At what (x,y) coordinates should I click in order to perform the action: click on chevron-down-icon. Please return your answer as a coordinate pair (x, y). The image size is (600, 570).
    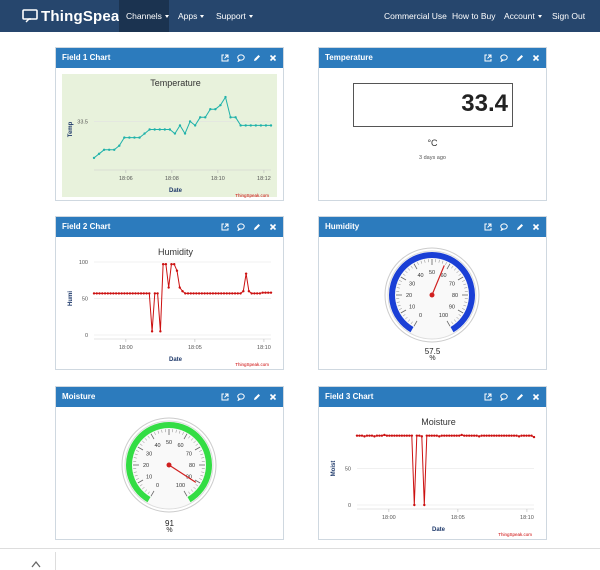
    Looking at the image, I should click on (166, 17).